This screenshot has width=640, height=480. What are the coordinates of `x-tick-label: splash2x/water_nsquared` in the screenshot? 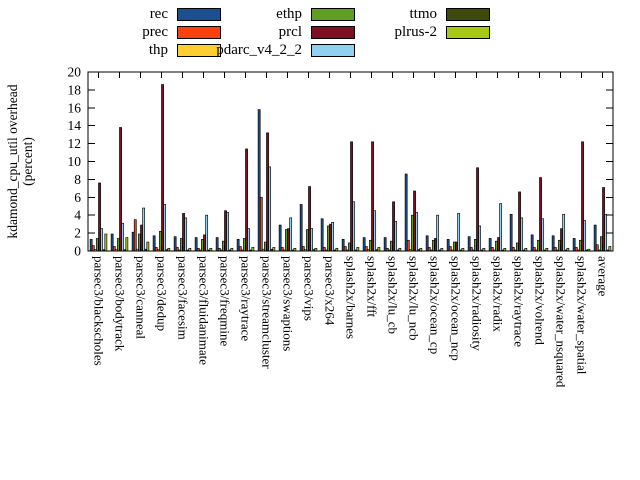 It's located at (561, 322).